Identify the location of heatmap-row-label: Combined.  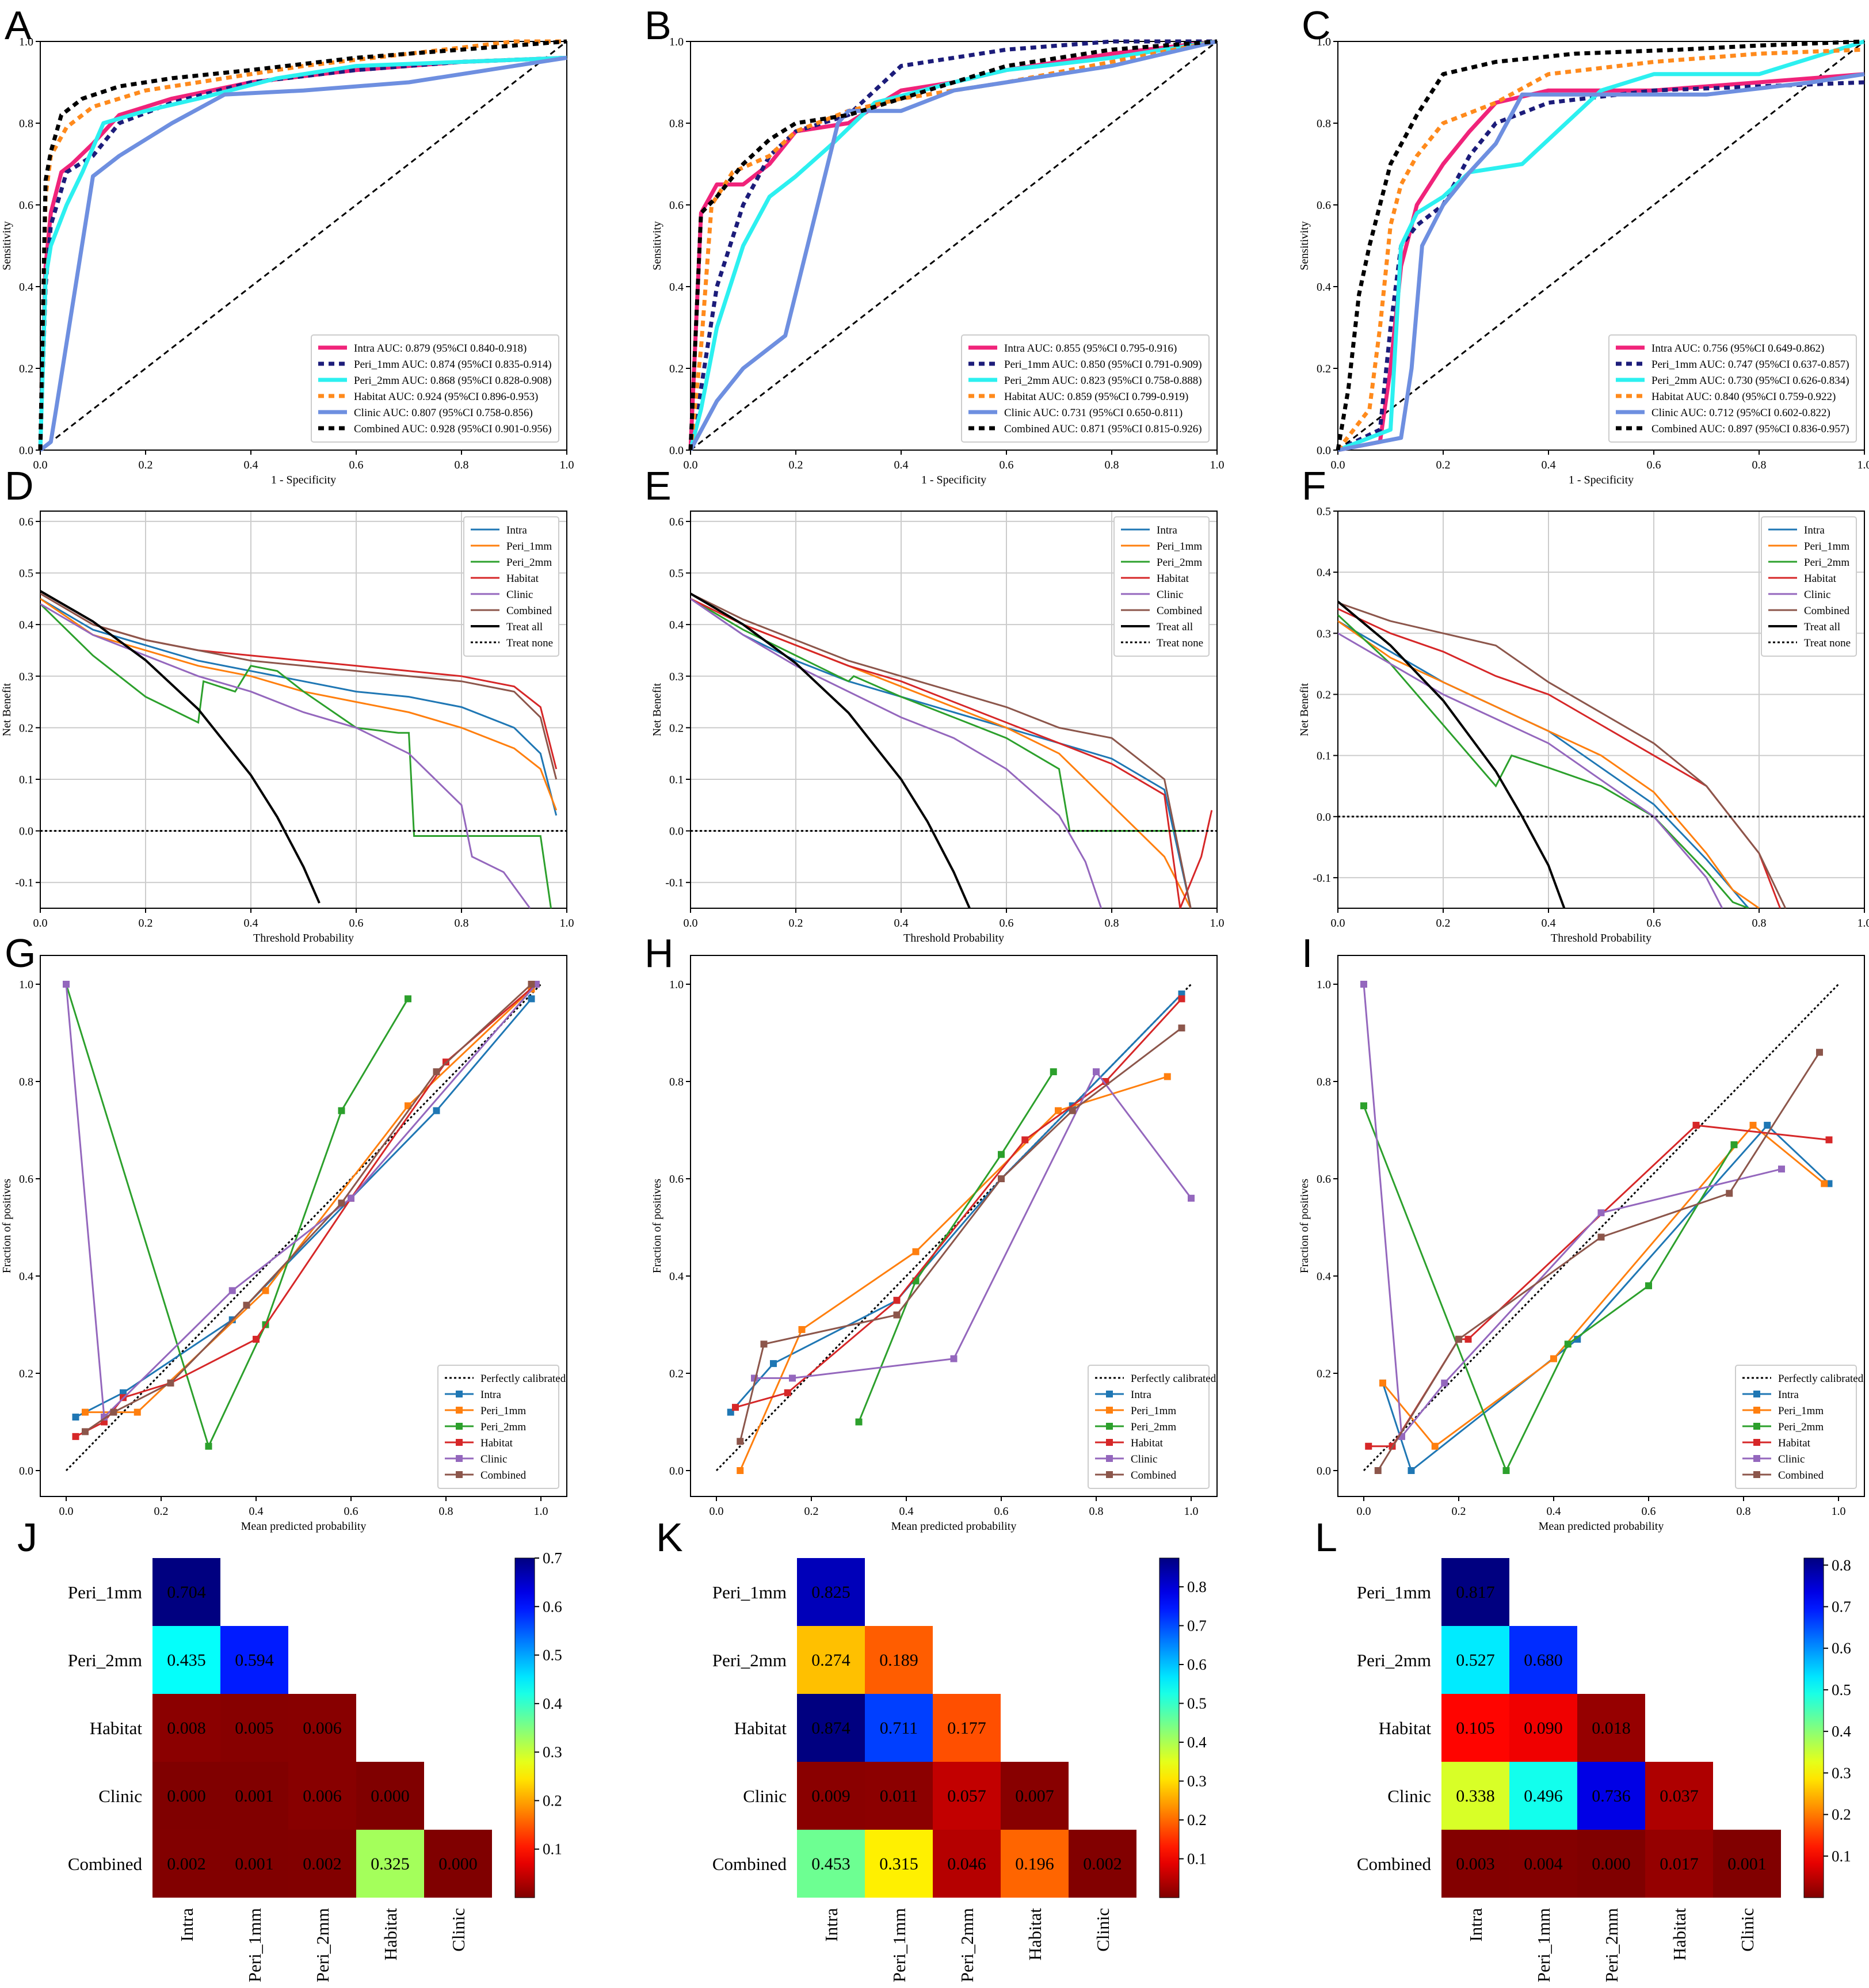
(750, 1864).